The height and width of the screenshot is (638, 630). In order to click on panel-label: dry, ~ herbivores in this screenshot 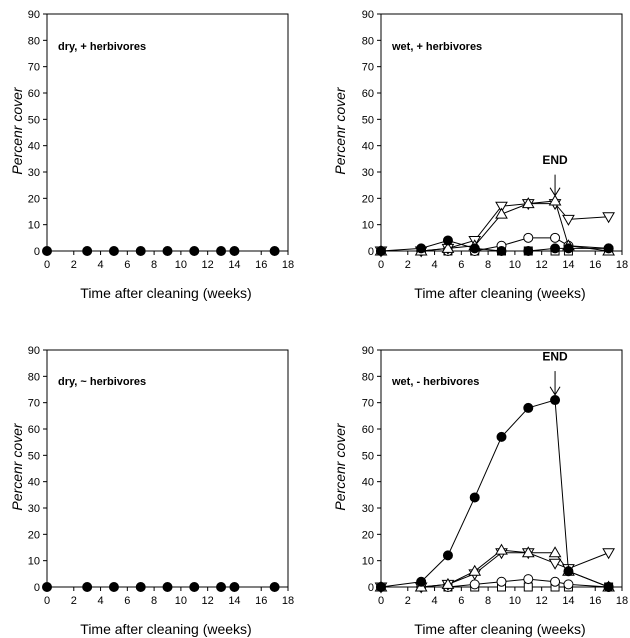, I will do `click(102, 382)`.